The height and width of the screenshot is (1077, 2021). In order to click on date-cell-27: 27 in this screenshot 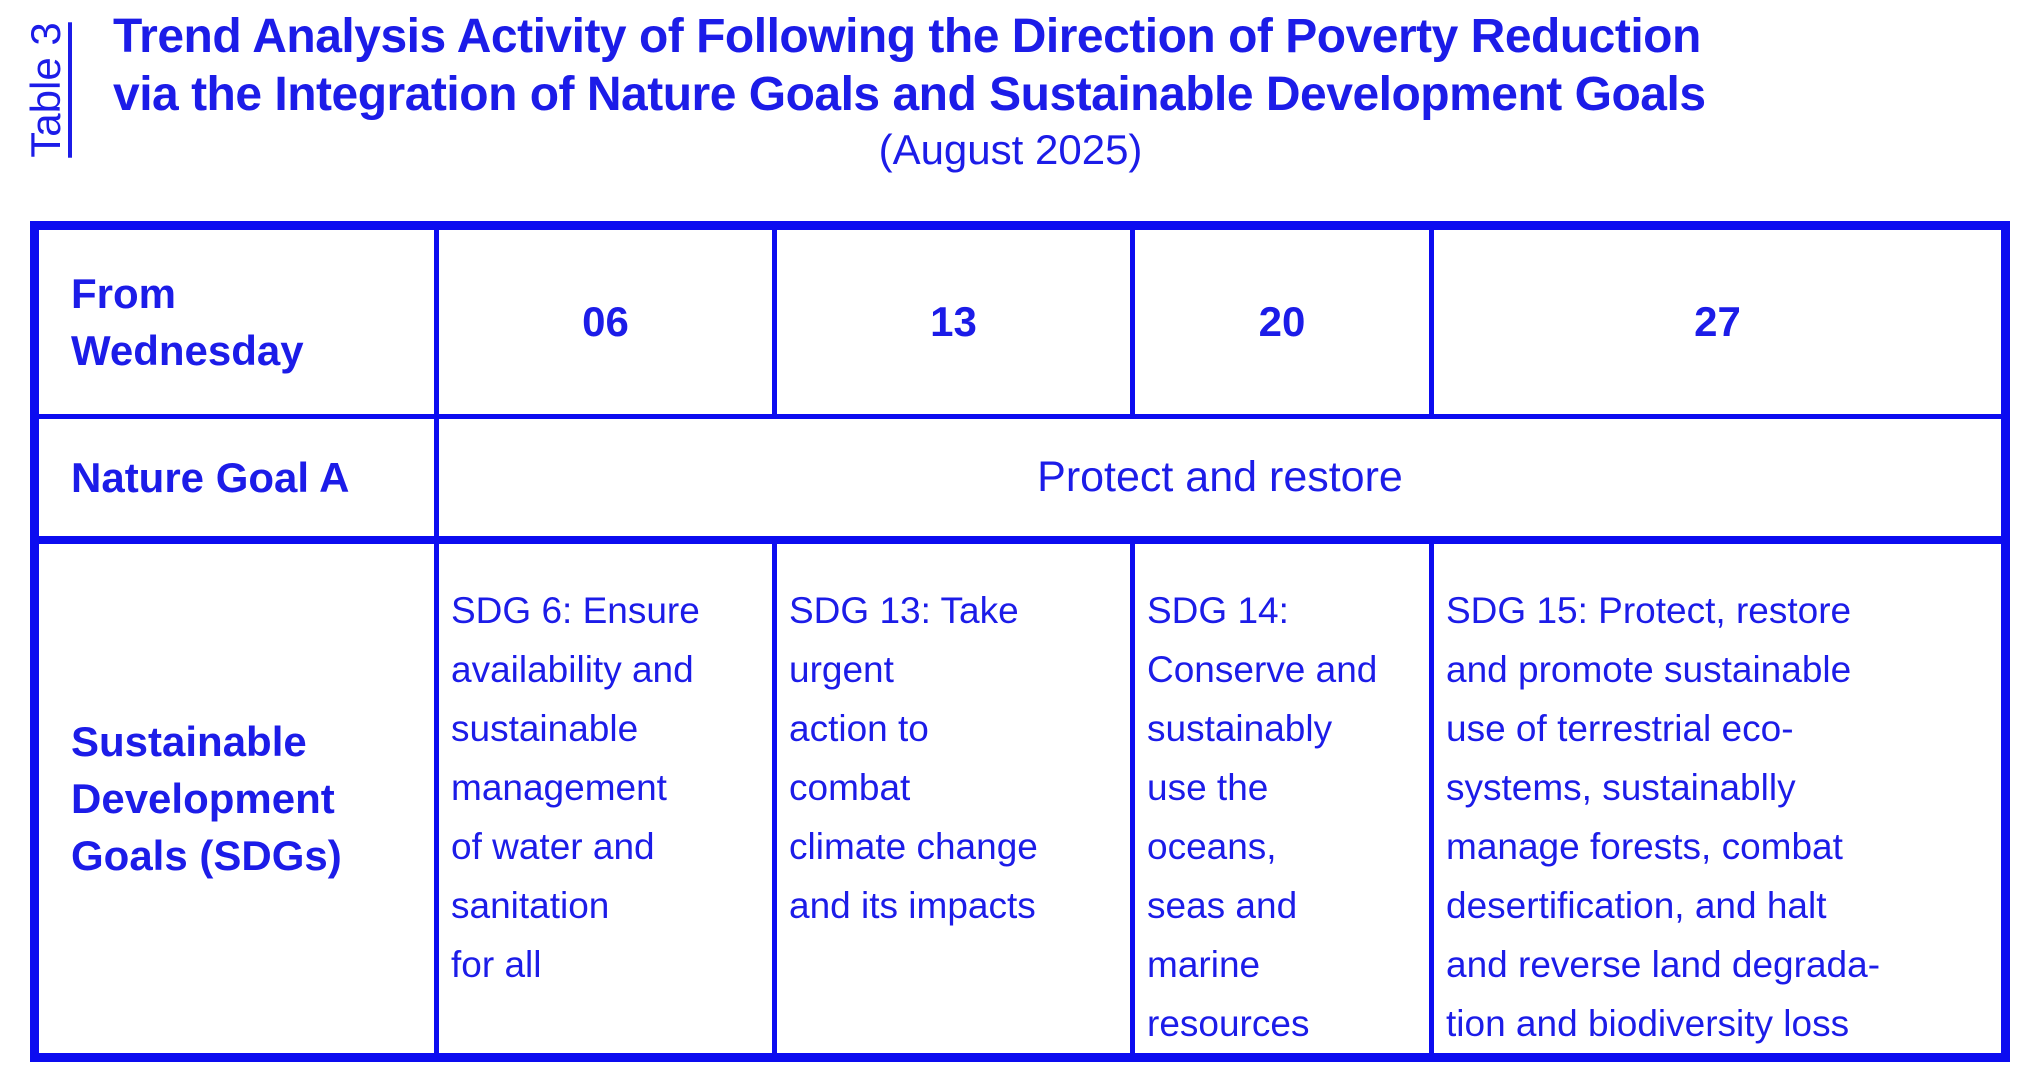, I will do `click(1718, 321)`.